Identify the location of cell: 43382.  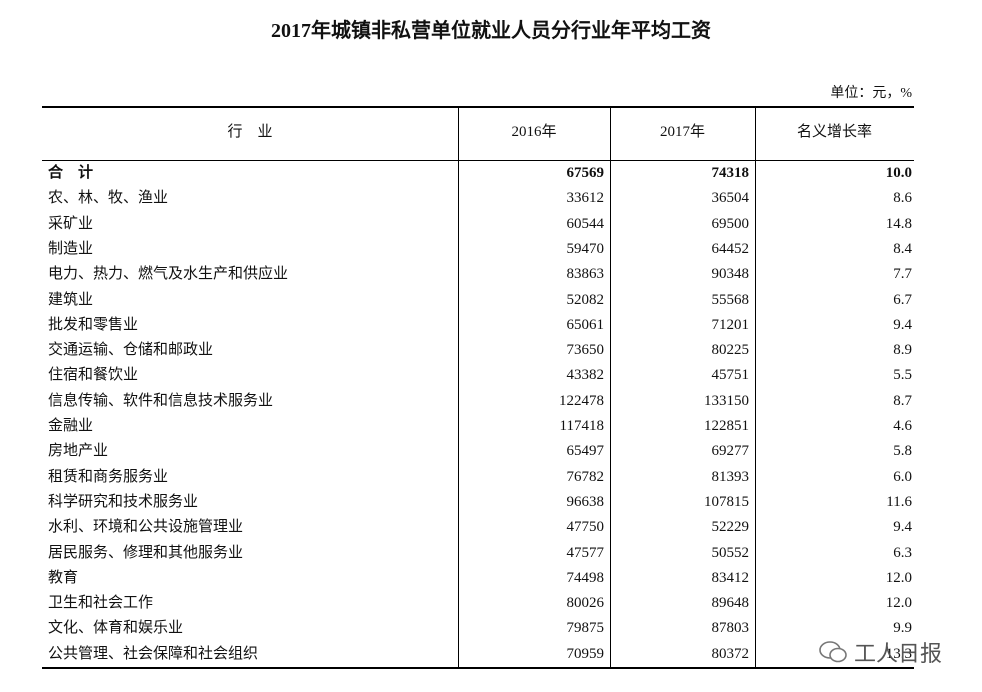
(585, 375).